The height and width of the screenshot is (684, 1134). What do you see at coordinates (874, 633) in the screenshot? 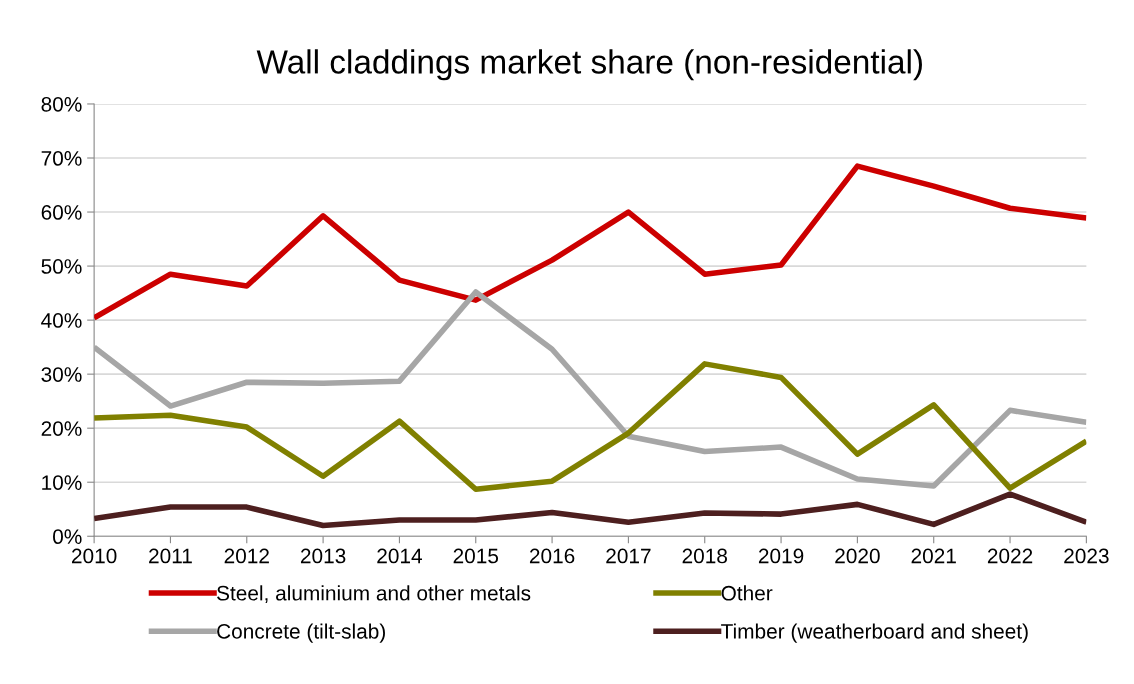
I see `legend-label: Timber (weatherboard and sheet)` at bounding box center [874, 633].